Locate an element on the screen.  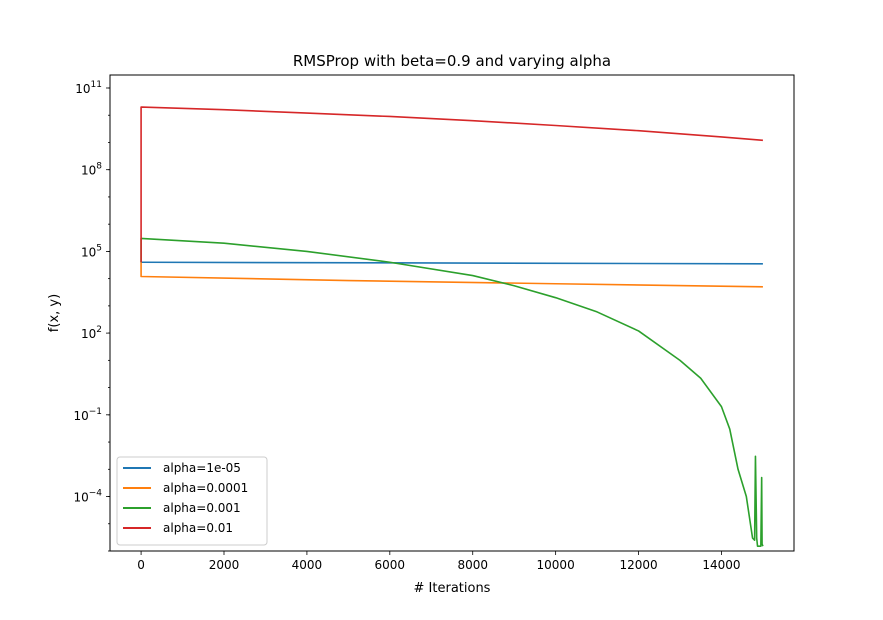
y-axis: 10⁻⁴ 10⁻¹ 10² 10⁵ 10⁸ 10¹¹ is located at coordinates (91, 316).